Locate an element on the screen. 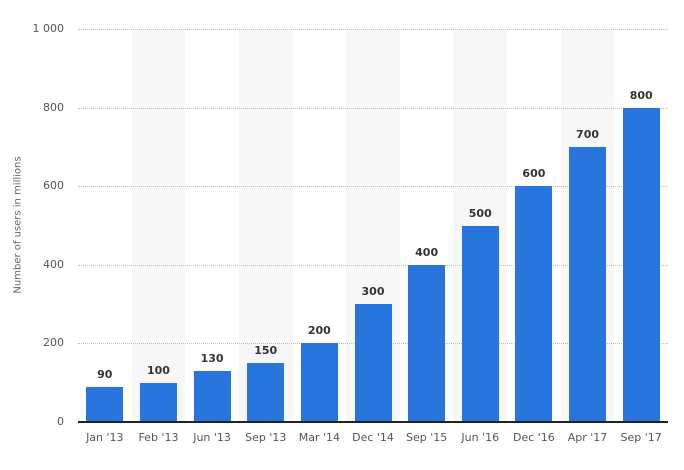 This screenshot has width=684, height=470. x-tick-label: Dec '16 is located at coordinates (534, 437).